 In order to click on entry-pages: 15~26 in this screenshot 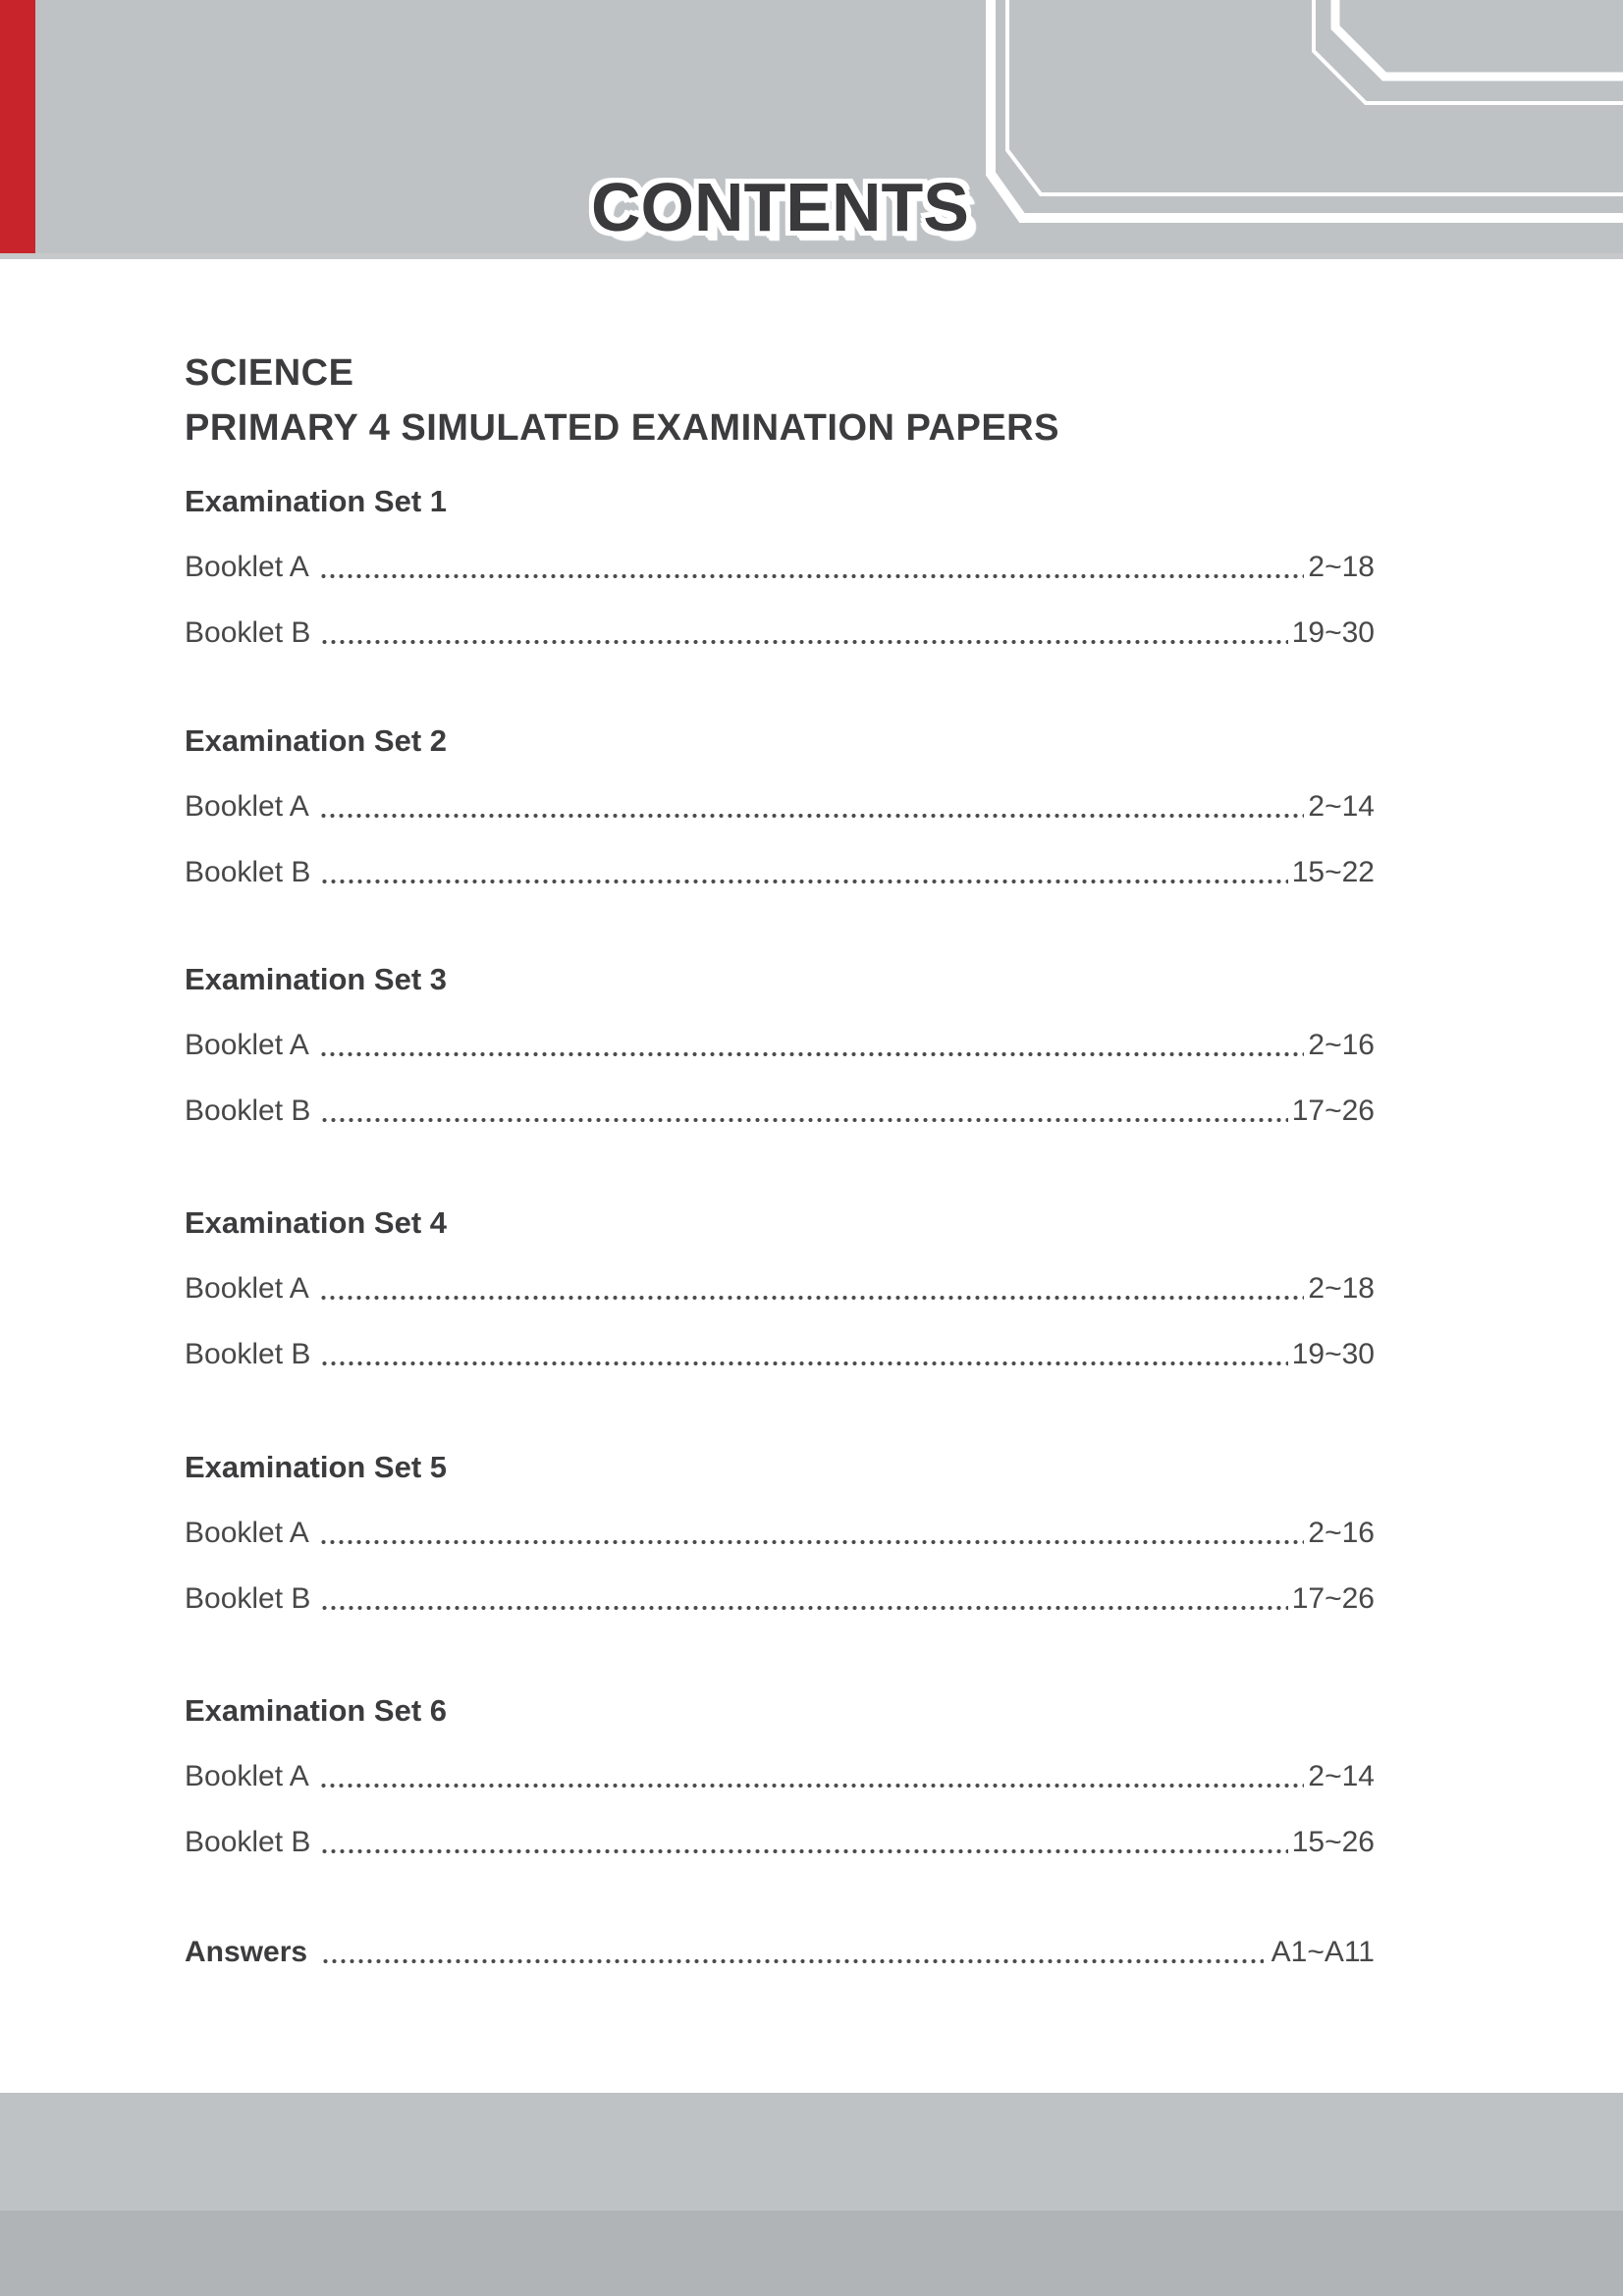, I will do `click(1333, 1842)`.